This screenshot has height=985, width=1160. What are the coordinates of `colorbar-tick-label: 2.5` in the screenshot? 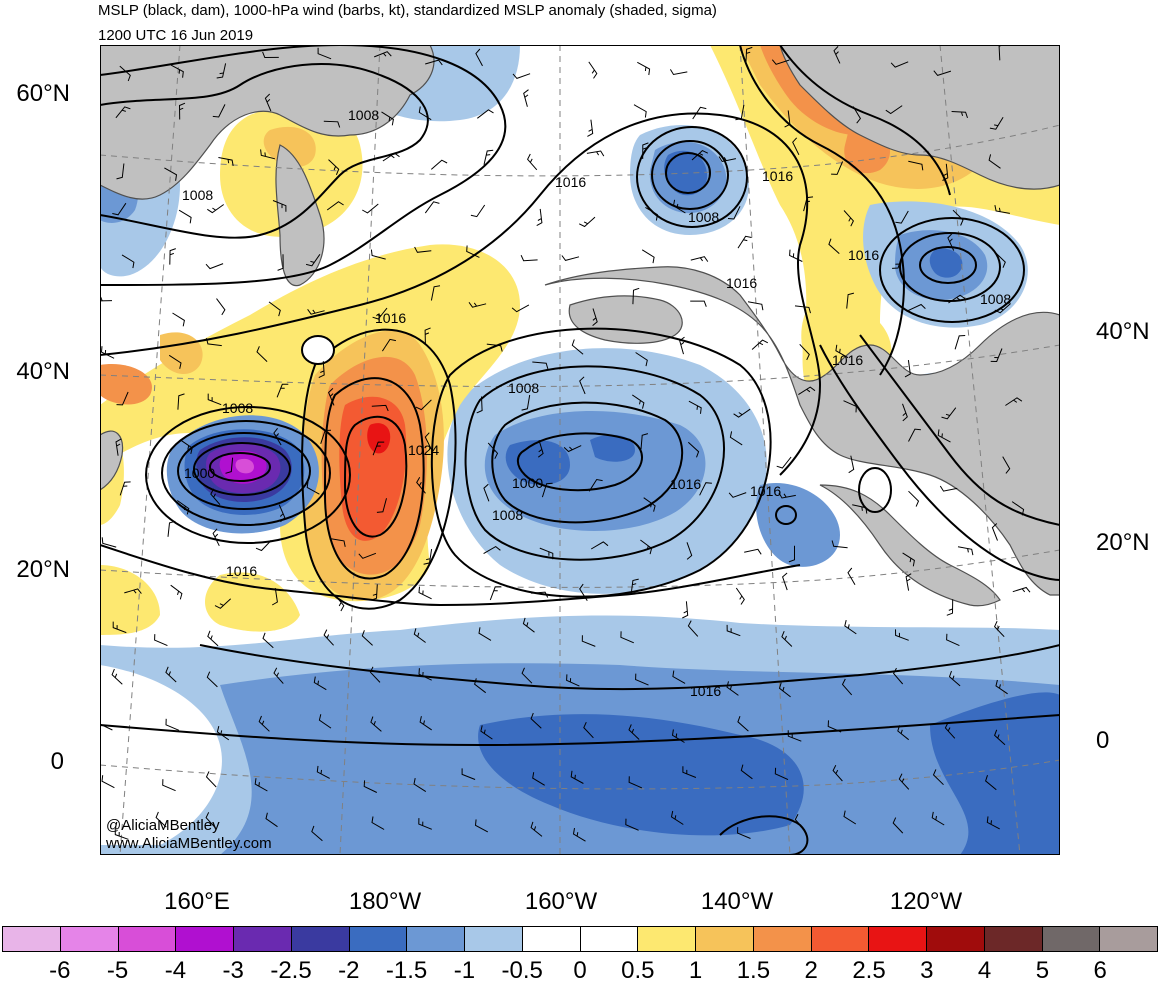 It's located at (869, 970).